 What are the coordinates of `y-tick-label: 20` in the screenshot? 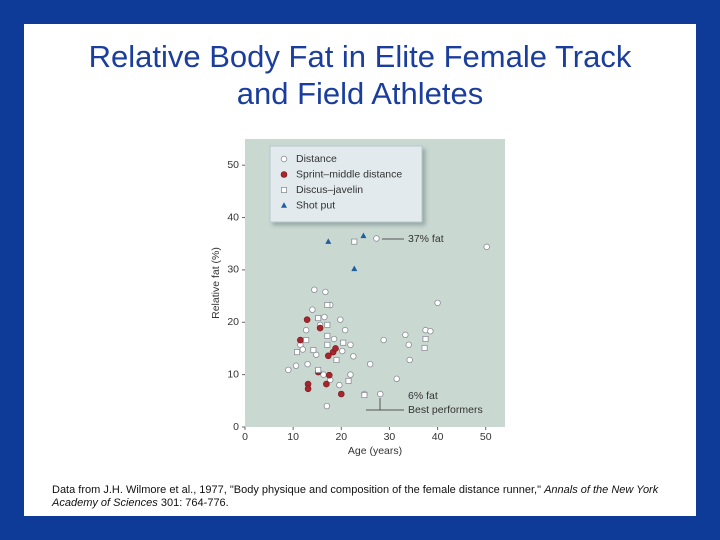 It's located at (233, 322).